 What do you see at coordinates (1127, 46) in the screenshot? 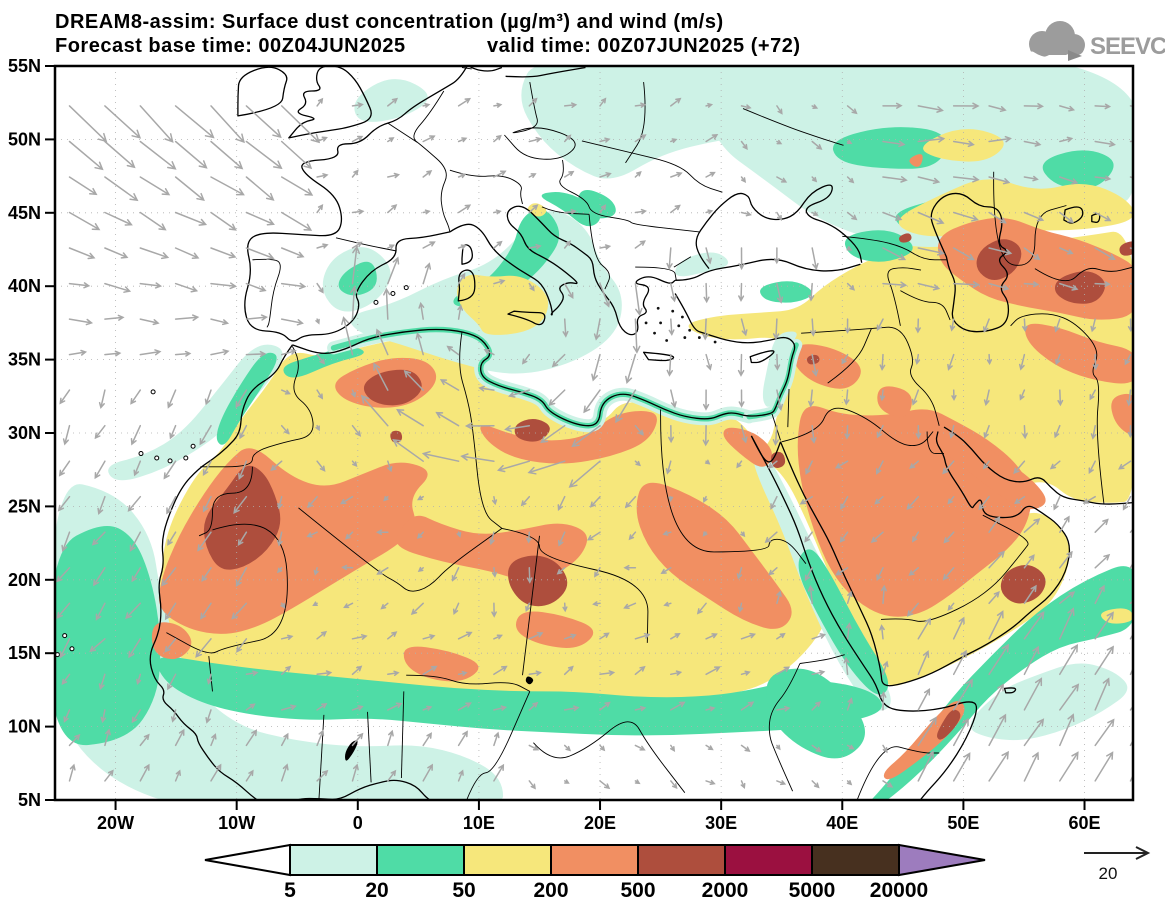
I see `logo-text: SEEVCCC` at bounding box center [1127, 46].